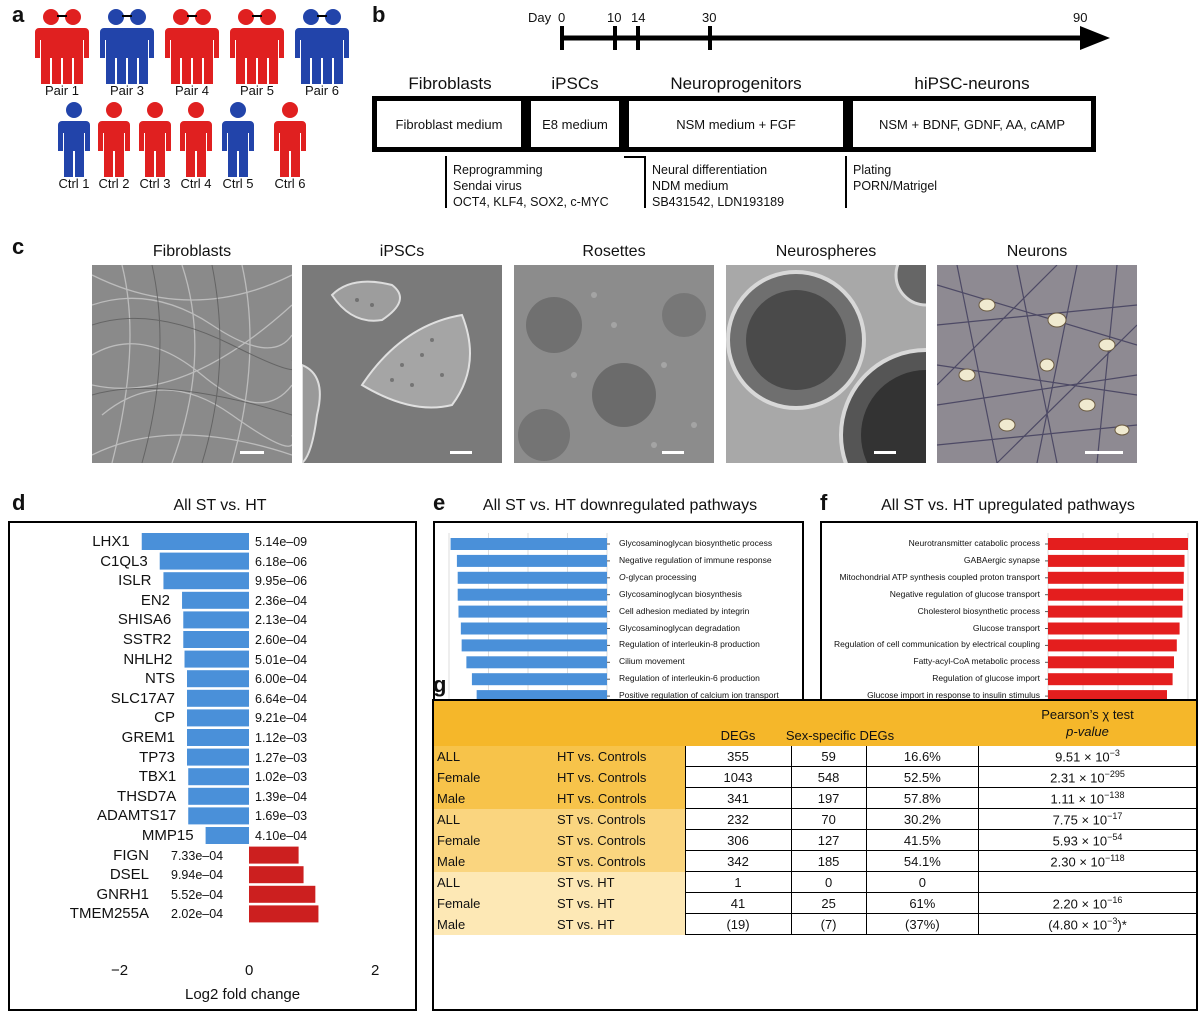 The image size is (1200, 1014). What do you see at coordinates (281, 640) in the screenshot?
I see `p-value-label: 2.60e–04` at bounding box center [281, 640].